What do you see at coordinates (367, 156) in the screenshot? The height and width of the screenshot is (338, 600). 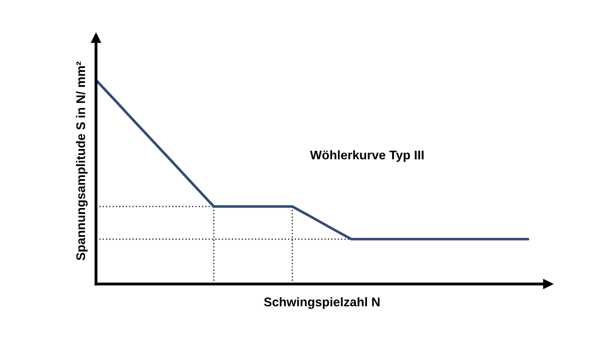 I see `annotation: Wöhlerkurve Typ III` at bounding box center [367, 156].